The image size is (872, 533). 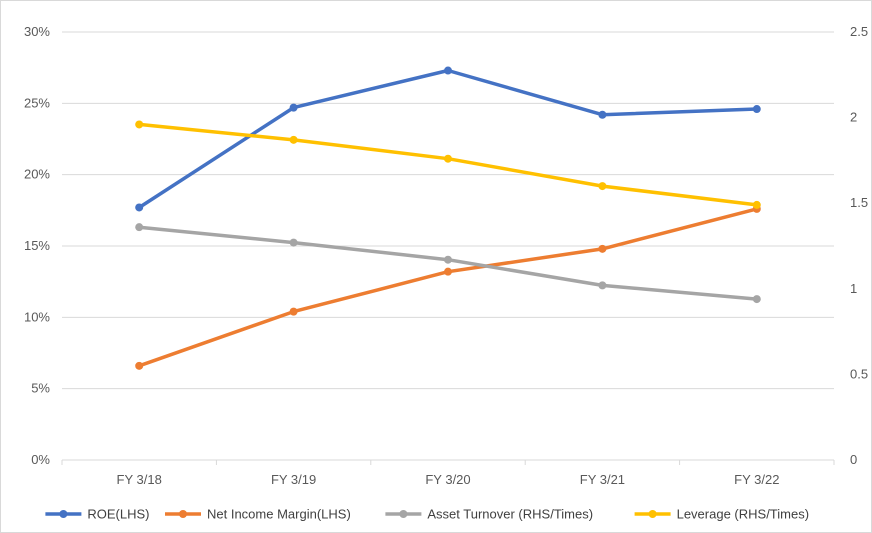 What do you see at coordinates (447, 479) in the screenshot?
I see `x-tick-label: FY 3/20` at bounding box center [447, 479].